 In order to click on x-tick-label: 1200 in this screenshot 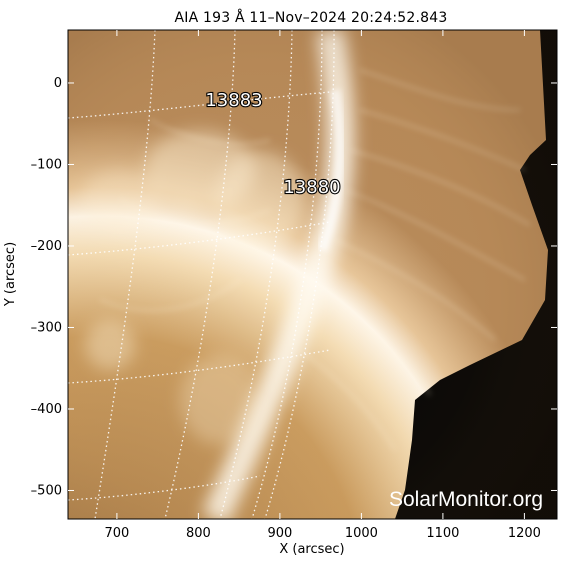, I will do `click(524, 533)`.